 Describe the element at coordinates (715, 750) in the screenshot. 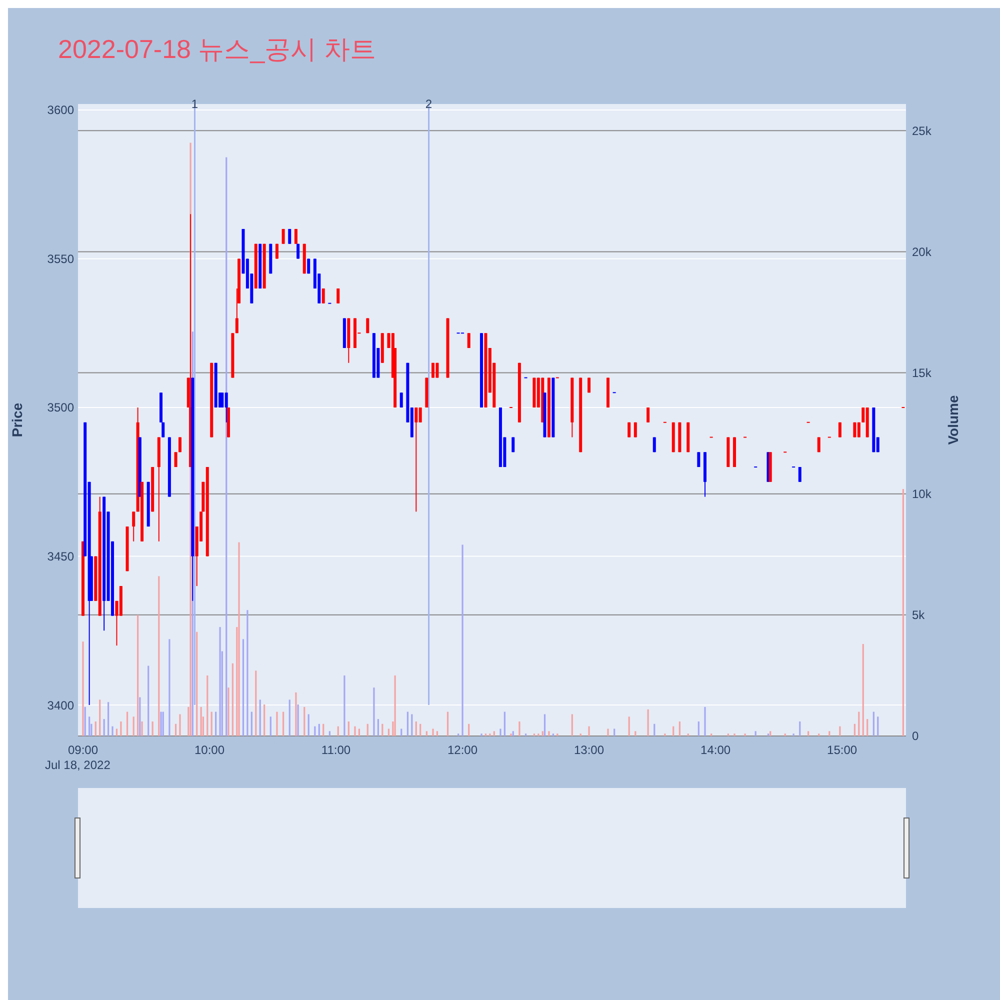

I see `x-tick-label: 14:00` at that location.